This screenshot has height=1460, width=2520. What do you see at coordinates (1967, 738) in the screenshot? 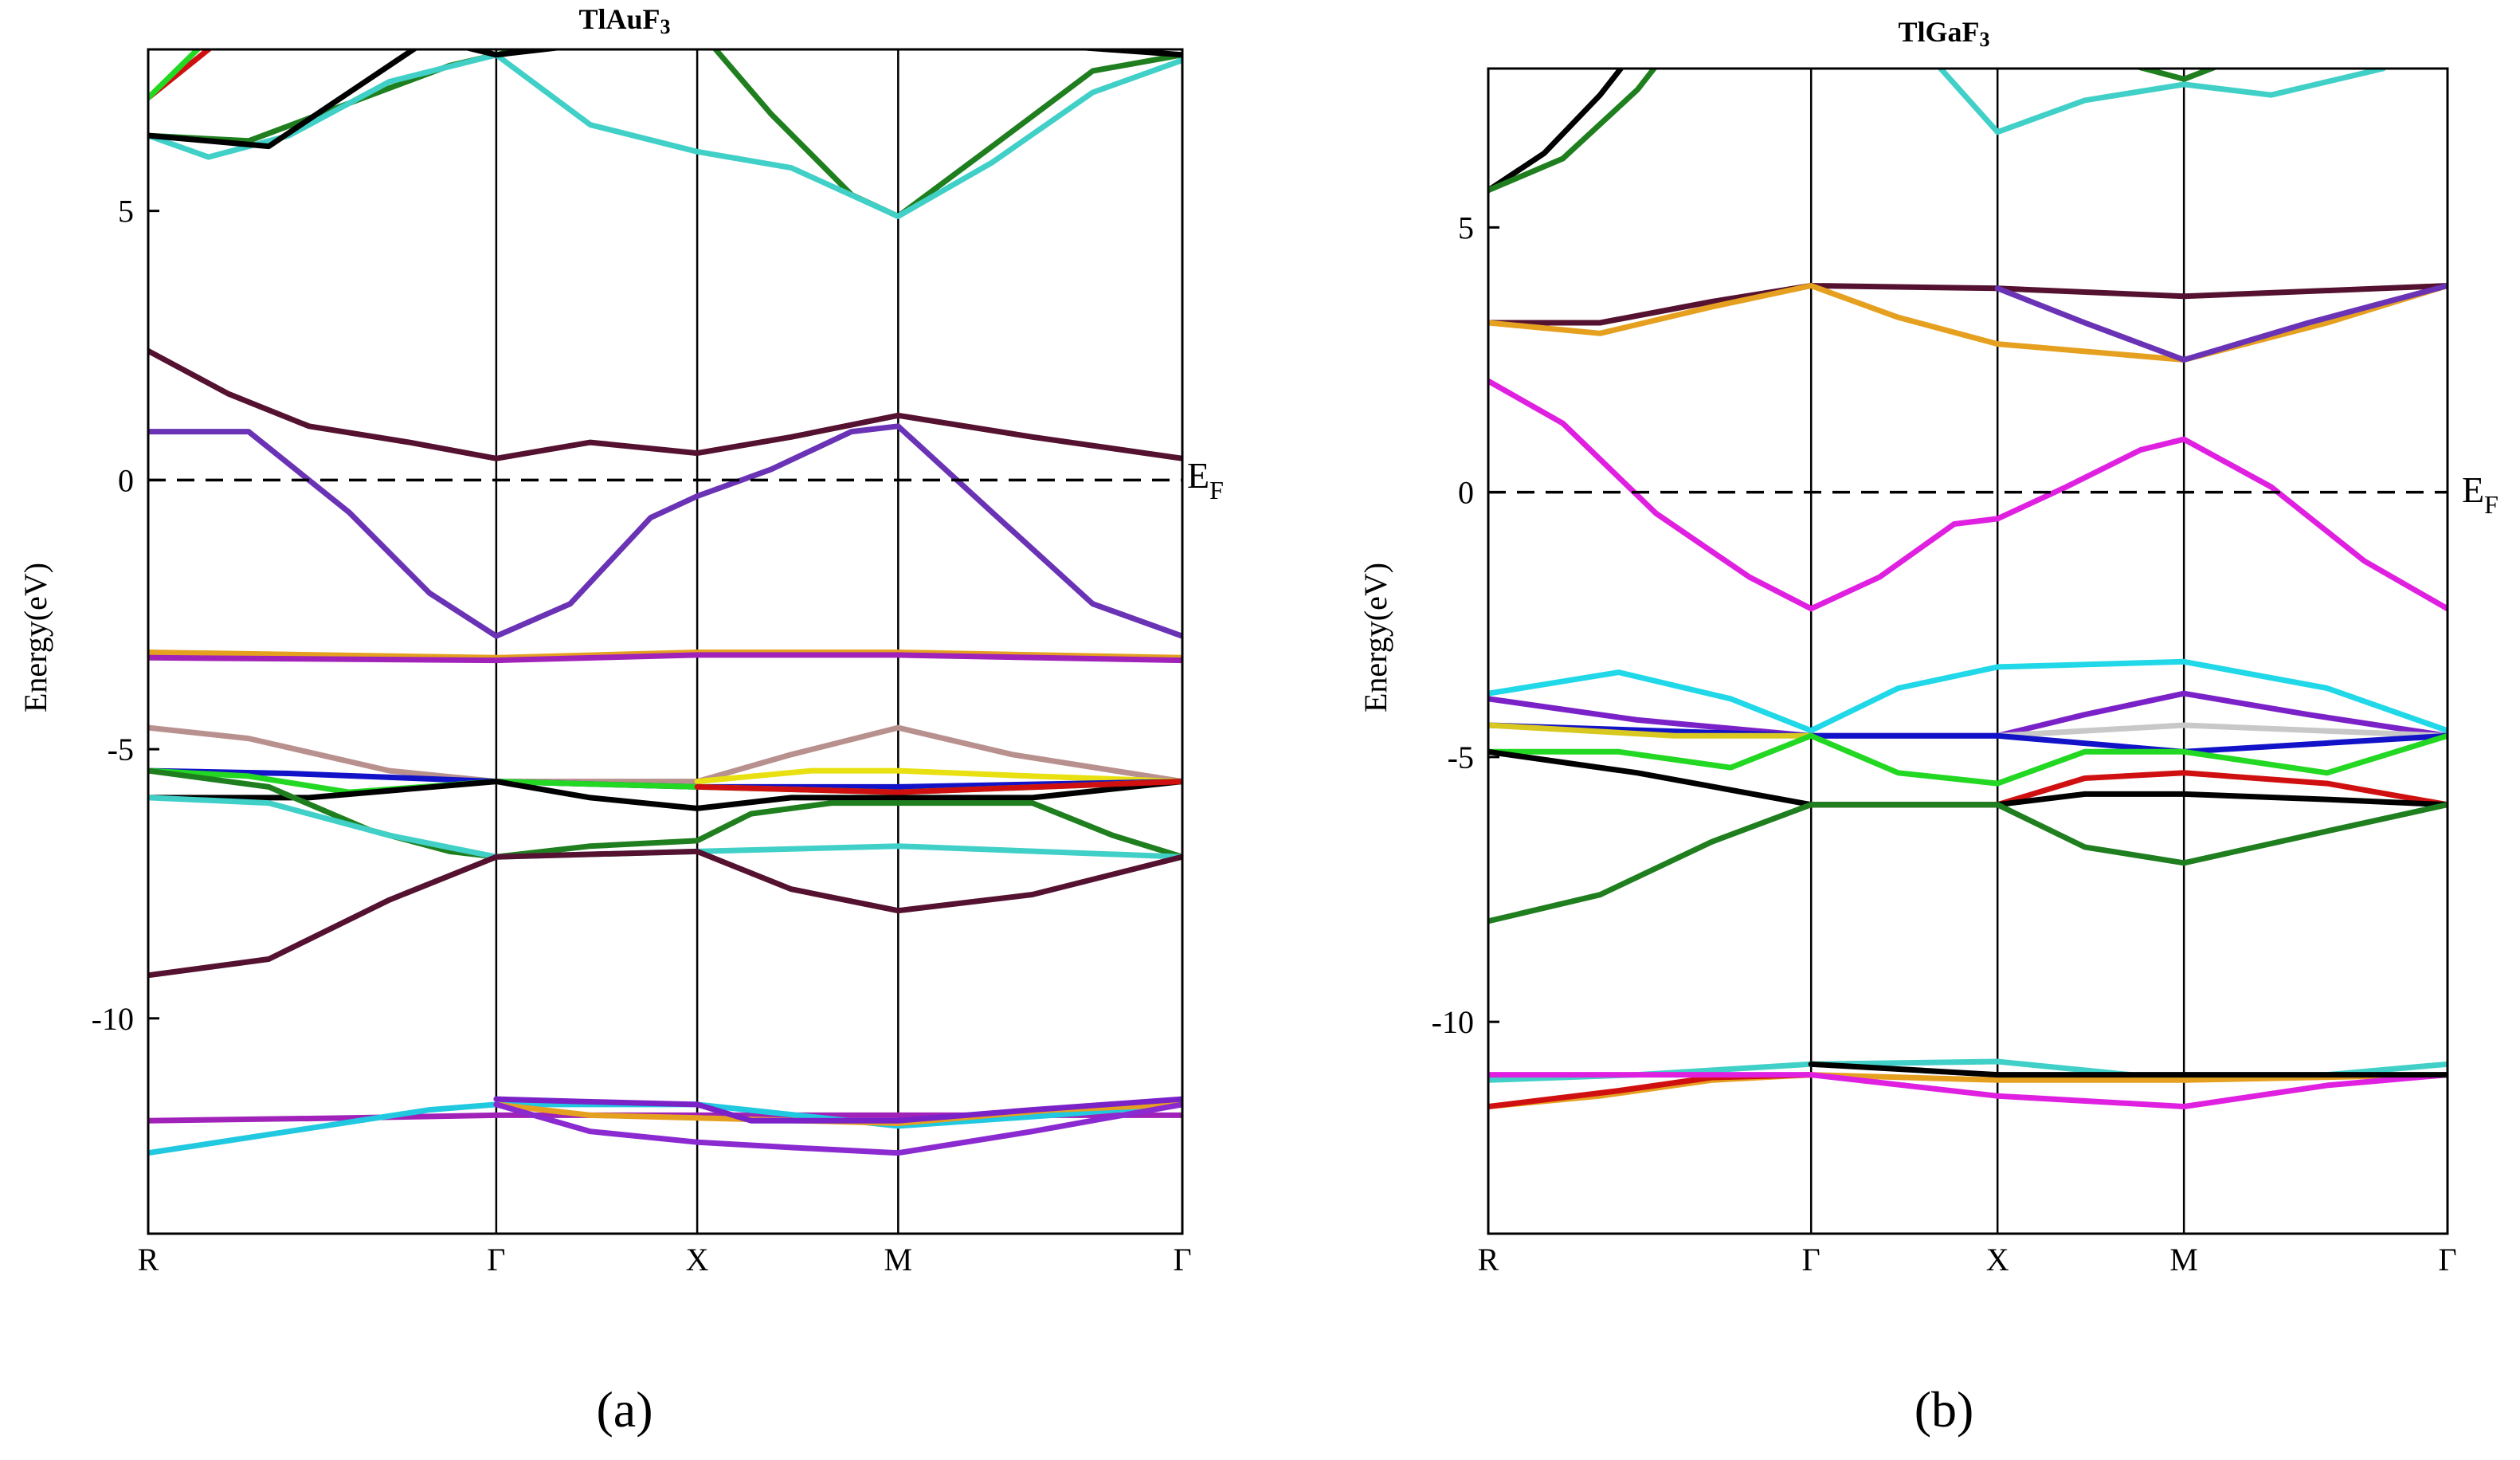
I see `panel-b-band-blue` at bounding box center [1967, 738].